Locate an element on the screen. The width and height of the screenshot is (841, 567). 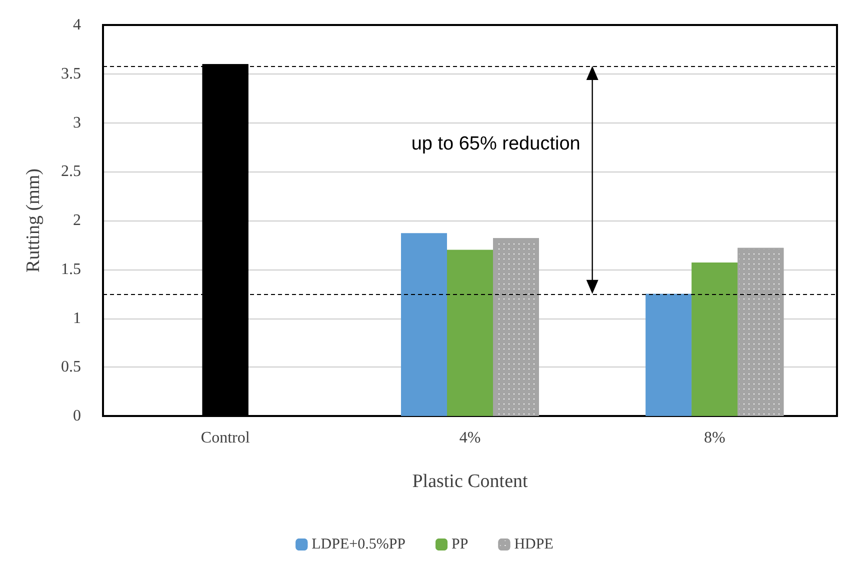
y-tick-label: 4 is located at coordinates (77, 25).